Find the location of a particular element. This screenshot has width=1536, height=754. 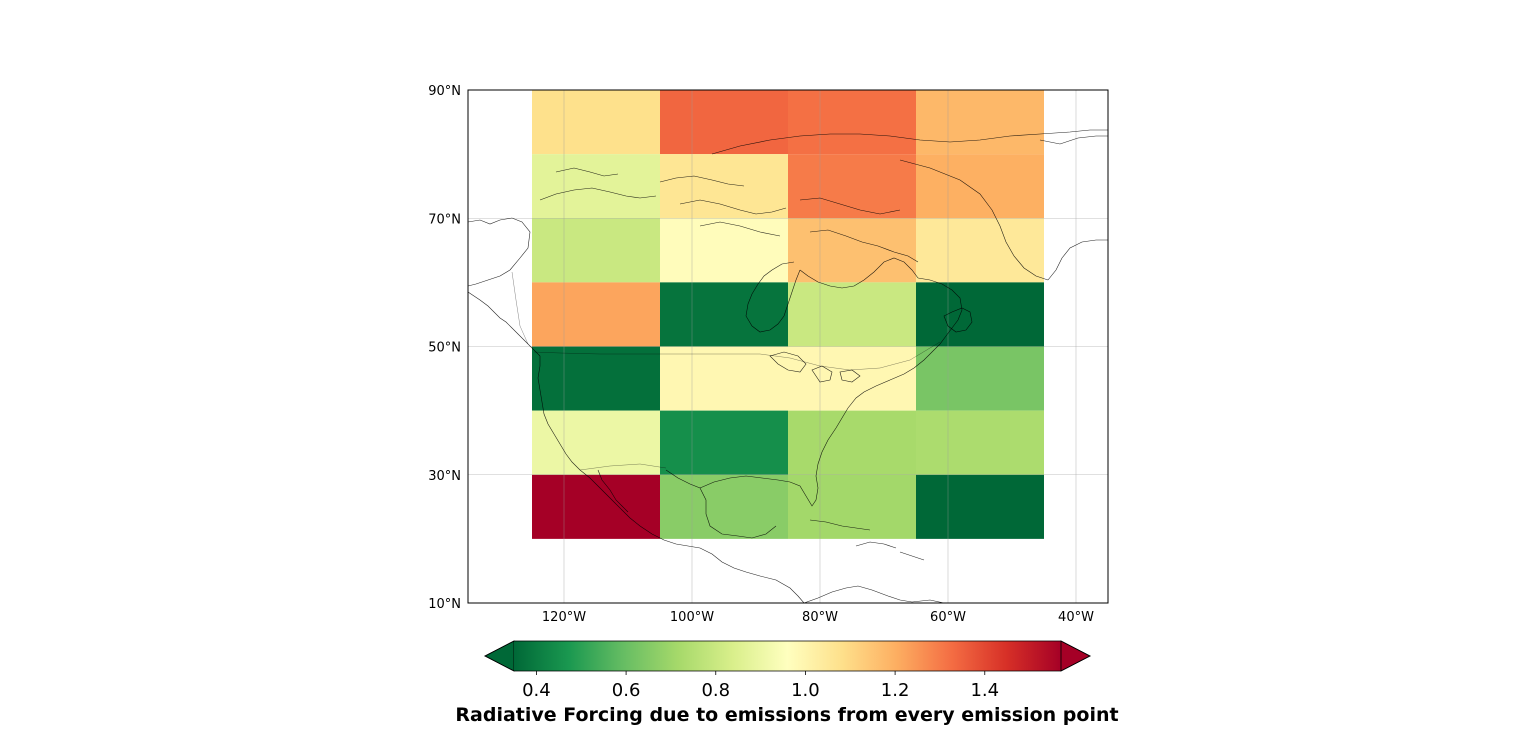

longitude-tick-label: 40°W is located at coordinates (1076, 617).